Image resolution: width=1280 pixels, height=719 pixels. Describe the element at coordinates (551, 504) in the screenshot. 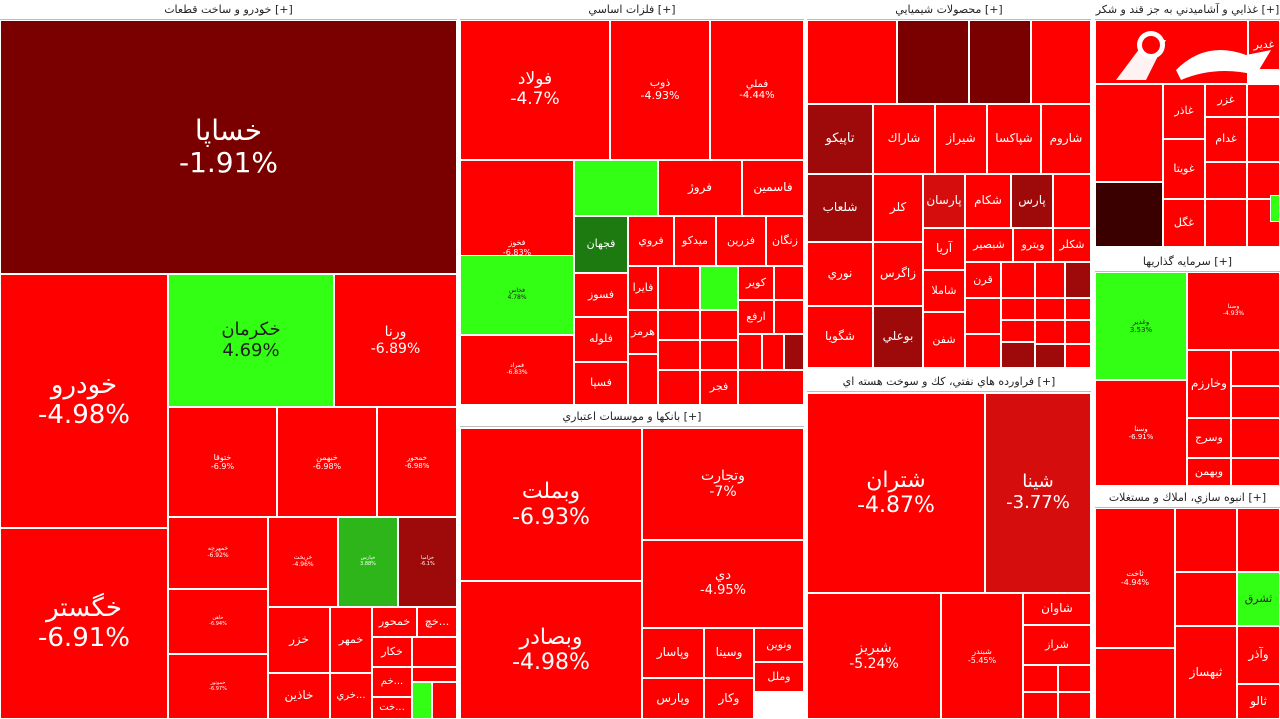

I see `treemap-cell-banks: وبملت -6.93%` at that location.